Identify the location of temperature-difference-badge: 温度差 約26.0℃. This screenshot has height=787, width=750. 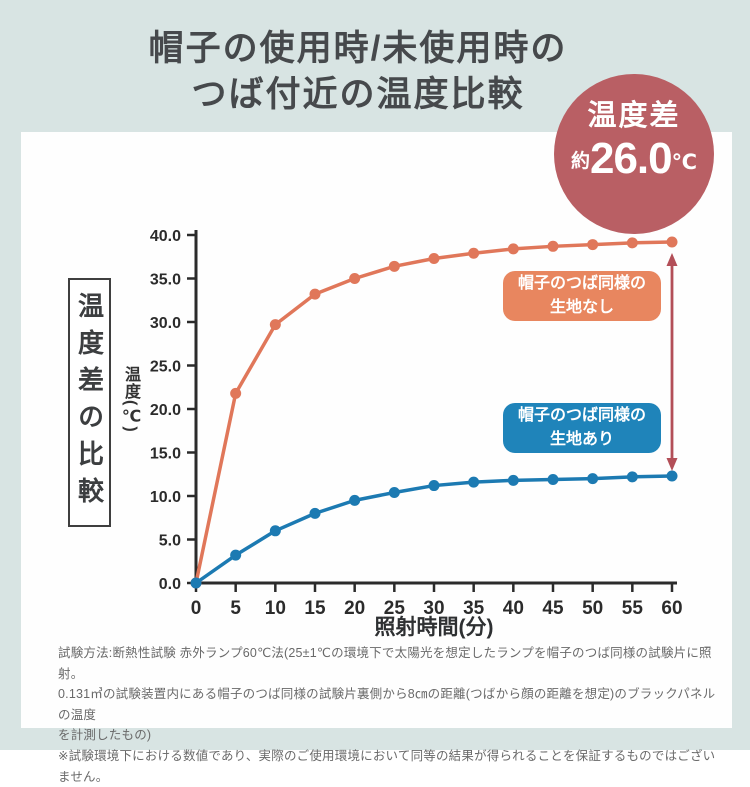
(634, 154).